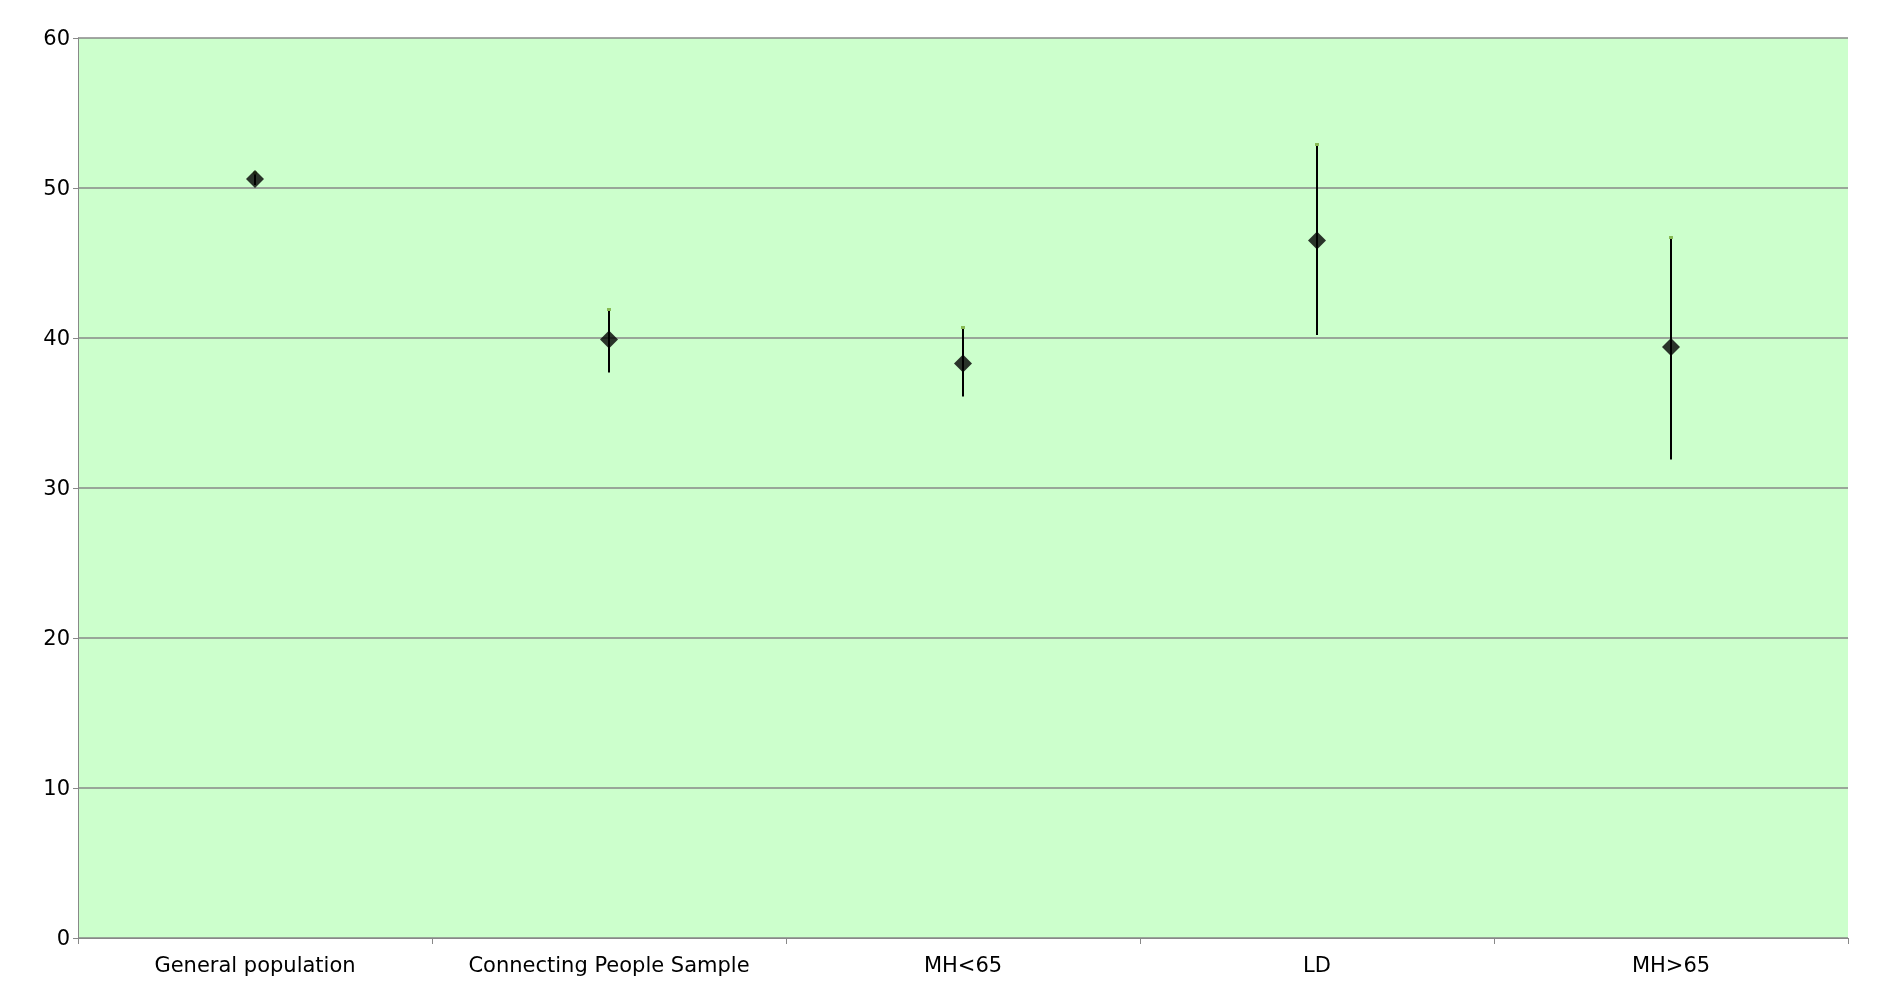 This screenshot has width=1883, height=1004. I want to click on x-tick-label: General population, so click(255, 964).